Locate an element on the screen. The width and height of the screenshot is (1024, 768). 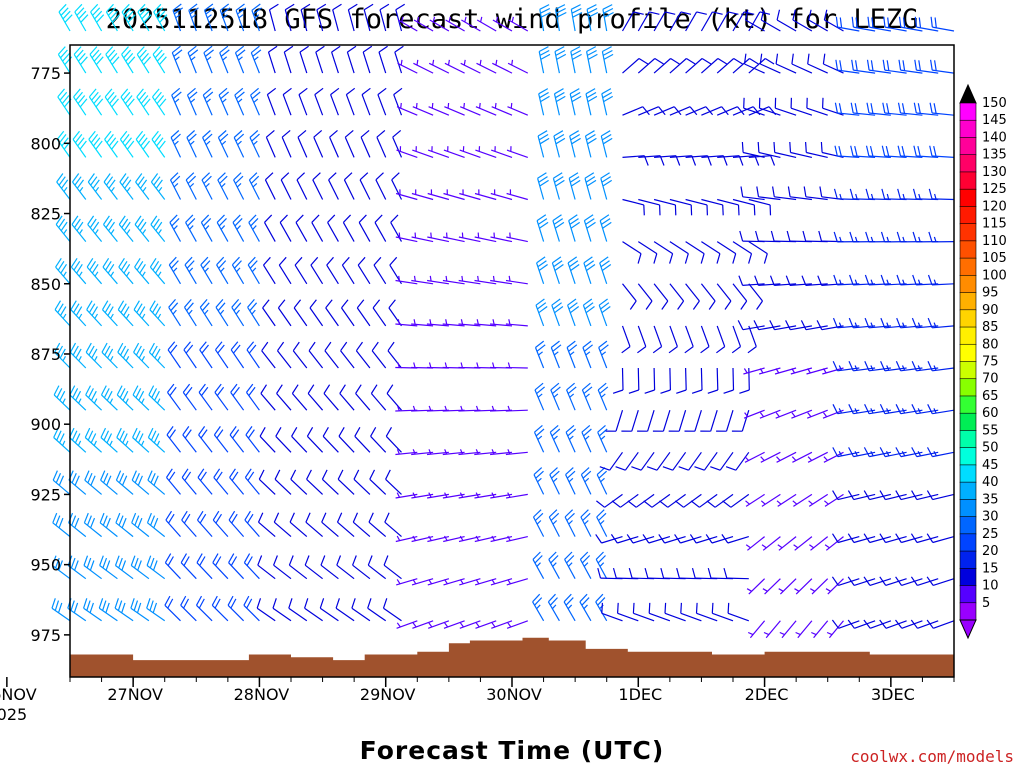
colorbar-label: 55 is located at coordinates (990, 430).